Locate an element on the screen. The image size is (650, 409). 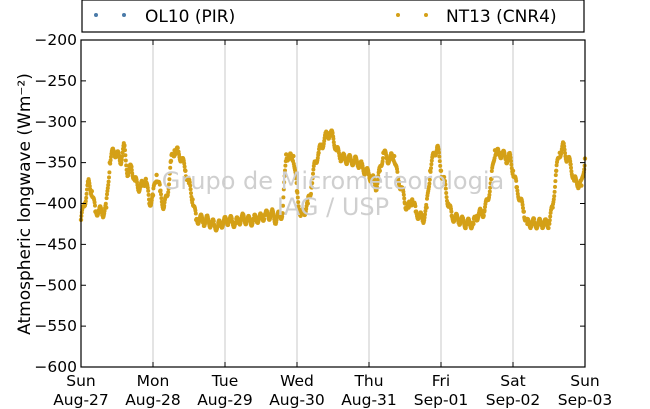
y-tick-label: −450 is located at coordinates (55, 244).